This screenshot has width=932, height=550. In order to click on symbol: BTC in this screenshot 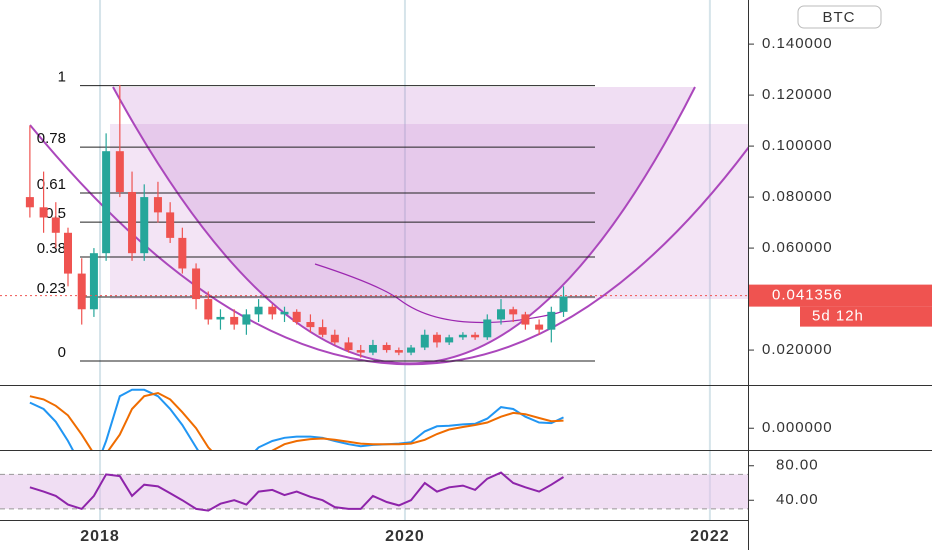, I will do `click(839, 17)`.